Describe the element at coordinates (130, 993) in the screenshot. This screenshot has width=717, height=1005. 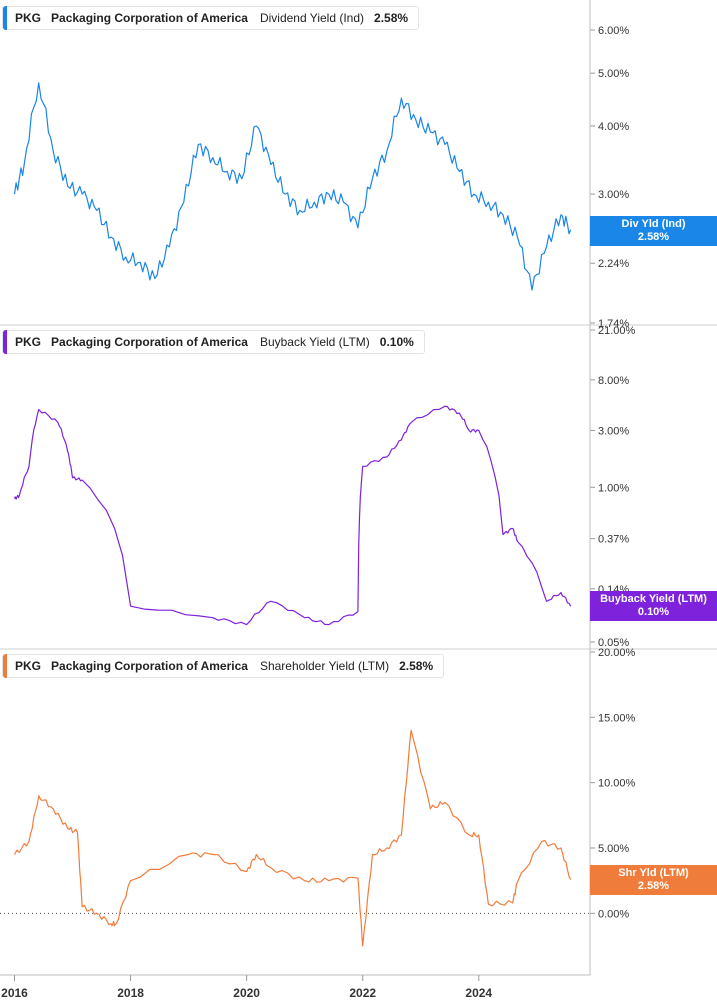
I see `x-tick-label: 2018` at that location.